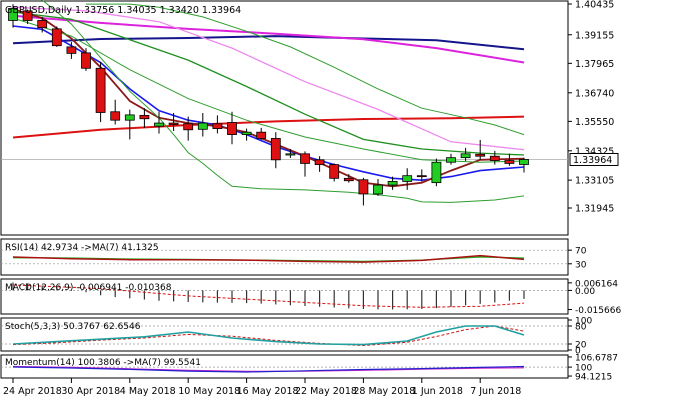  Describe the element at coordinates (82, 248) in the screenshot. I see `rsi-label: RSI(14) 42.9734 ->MA(7) 41.1325` at that location.